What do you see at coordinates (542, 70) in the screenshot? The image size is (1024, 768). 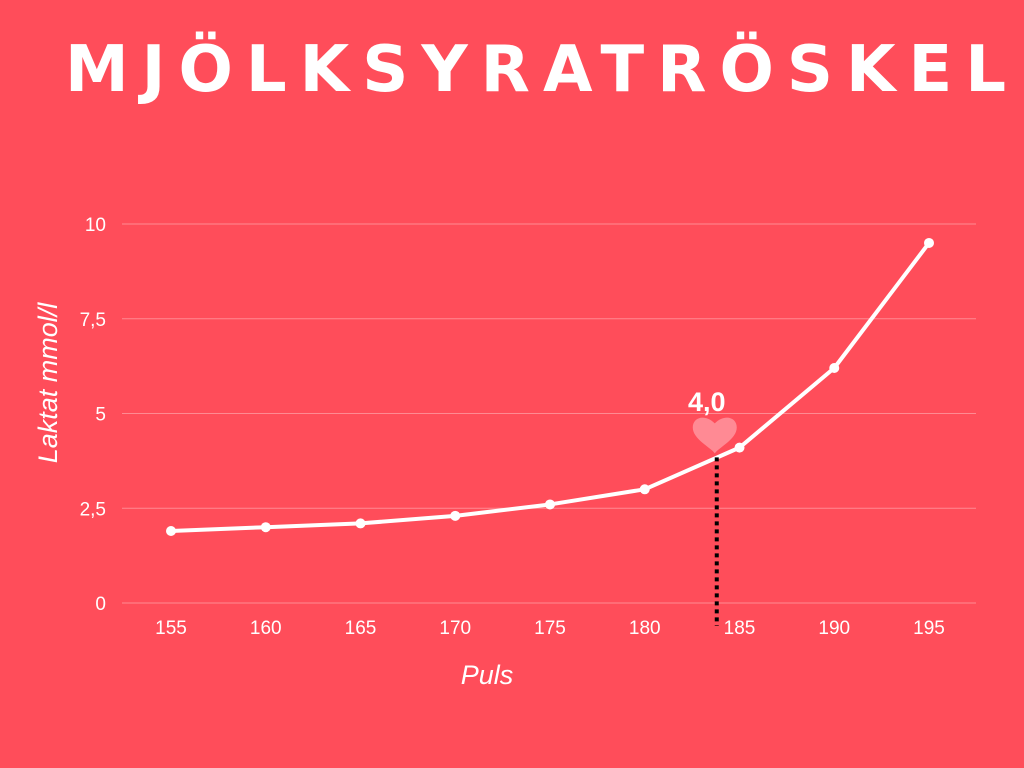 I see `chart-title: MJÖLKSYRATRÖSKEL` at bounding box center [542, 70].